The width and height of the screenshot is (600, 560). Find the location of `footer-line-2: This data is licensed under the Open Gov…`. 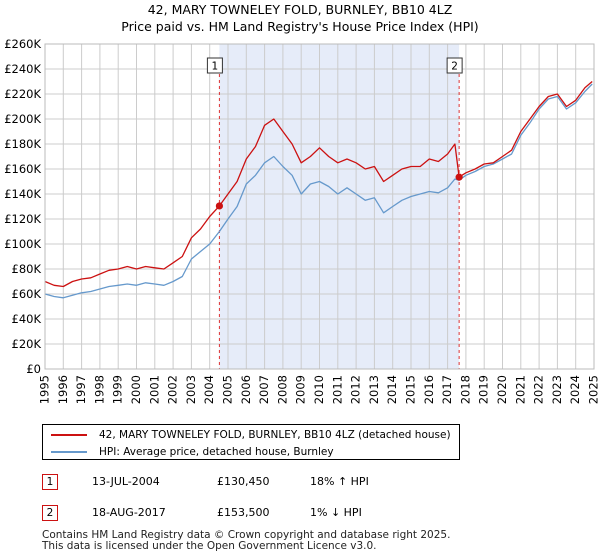

footer-line-2: This data is licensed under the Open Gov… is located at coordinates (209, 546).